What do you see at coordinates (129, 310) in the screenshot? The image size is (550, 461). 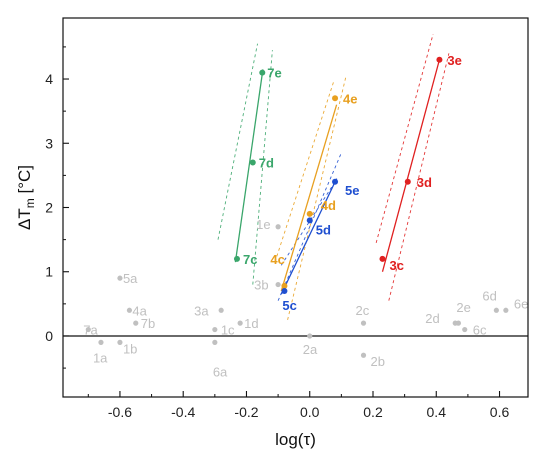 I see `point-4a` at bounding box center [129, 310].